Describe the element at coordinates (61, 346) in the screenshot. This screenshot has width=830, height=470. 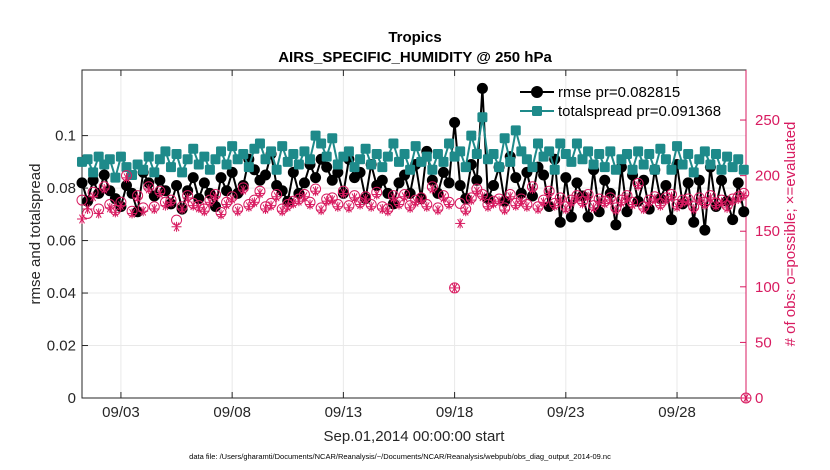
I see `y-tick-label: 0.02` at that location.